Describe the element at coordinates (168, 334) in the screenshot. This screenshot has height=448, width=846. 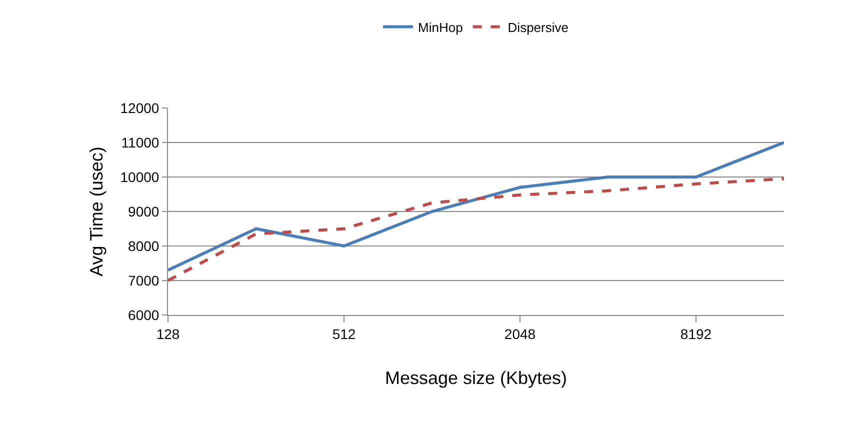
I see `x-tick-label: 128` at that location.